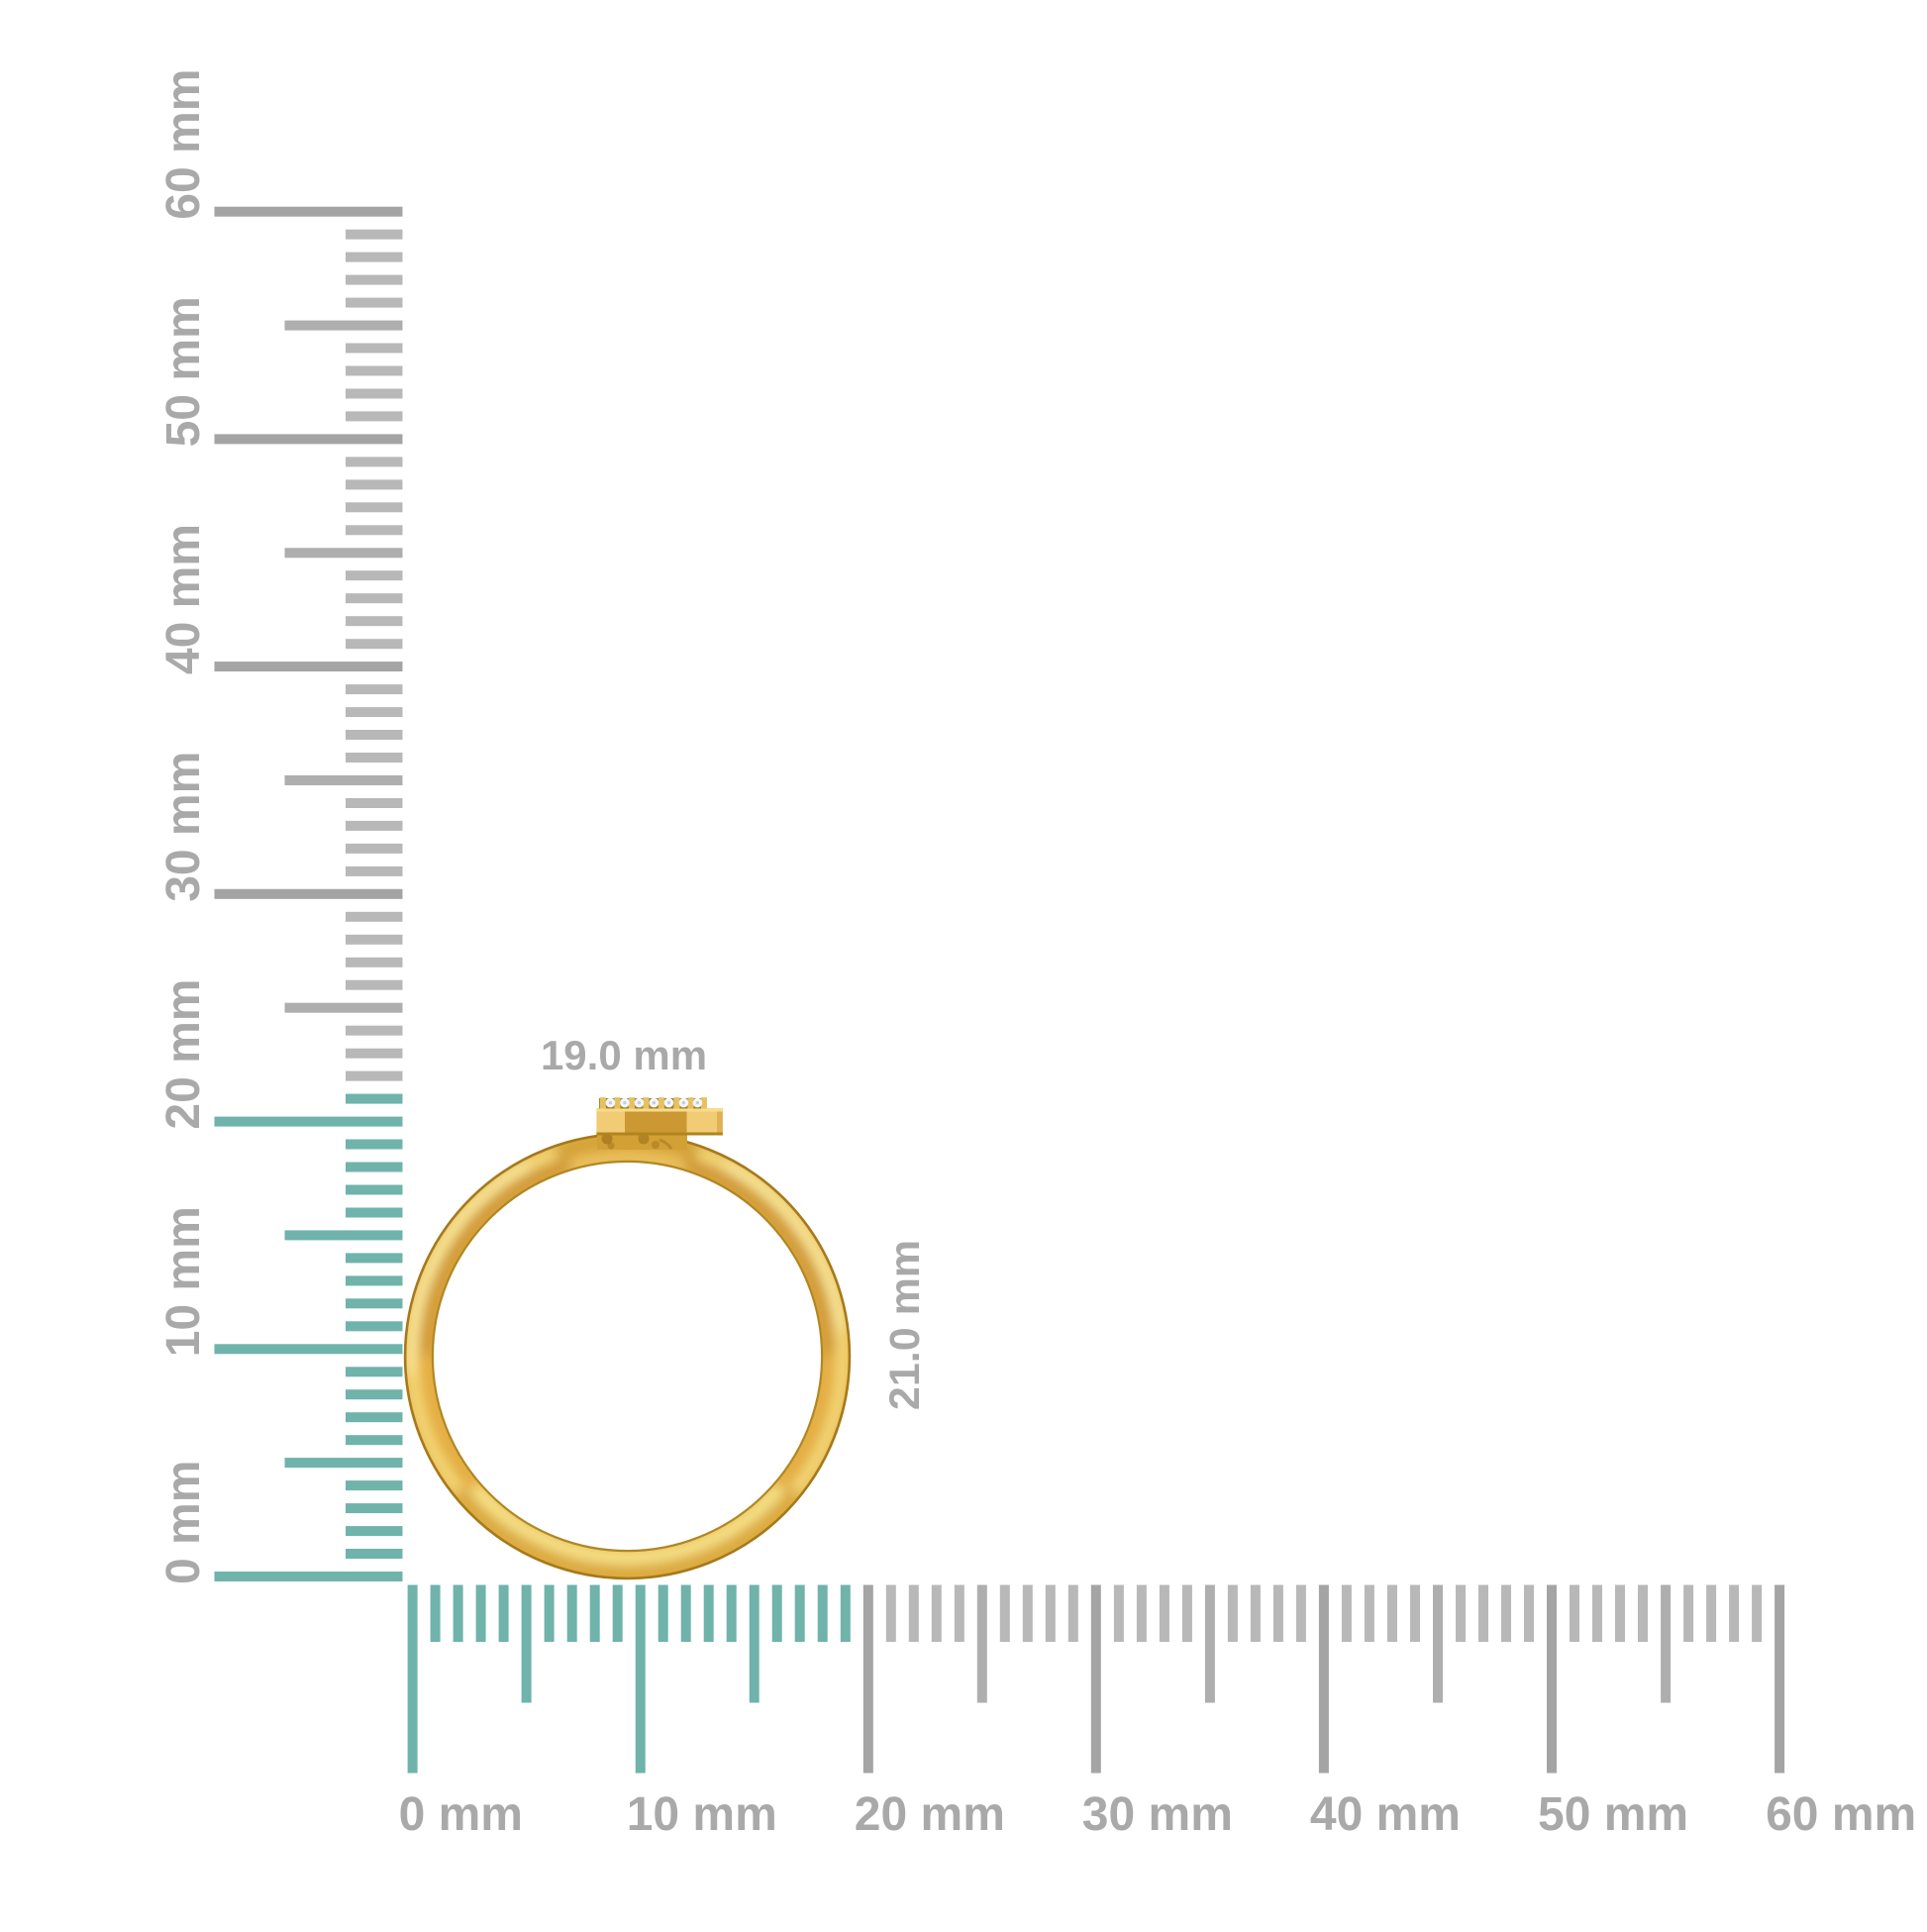 The width and height of the screenshot is (1927, 1932). What do you see at coordinates (905, 1325) in the screenshot?
I see `svg-text: 21.0 mm` at bounding box center [905, 1325].